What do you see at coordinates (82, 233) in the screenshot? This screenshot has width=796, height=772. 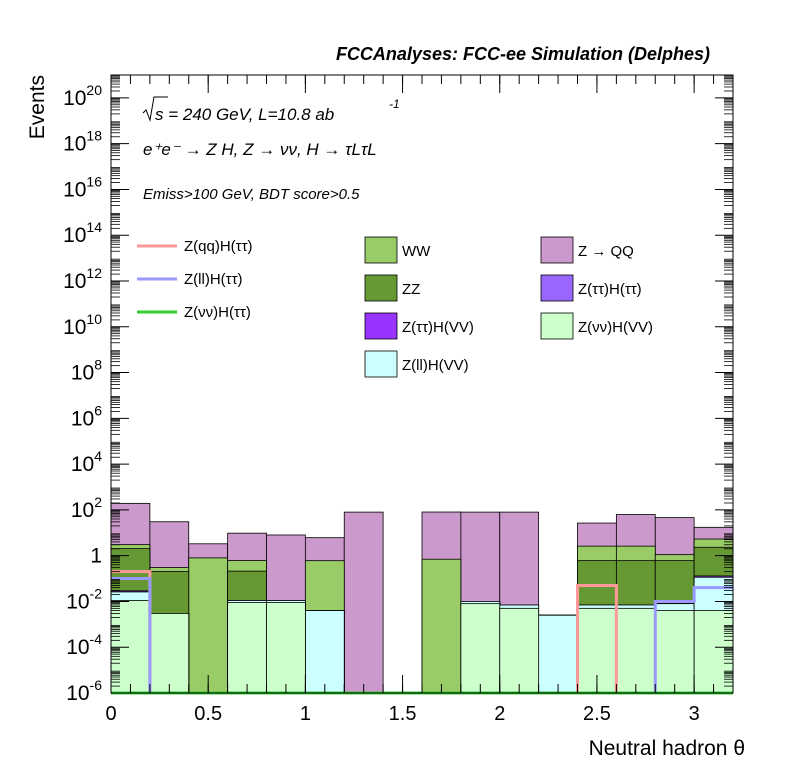 I see `y-tick-label: 10¹⁴` at bounding box center [82, 233].